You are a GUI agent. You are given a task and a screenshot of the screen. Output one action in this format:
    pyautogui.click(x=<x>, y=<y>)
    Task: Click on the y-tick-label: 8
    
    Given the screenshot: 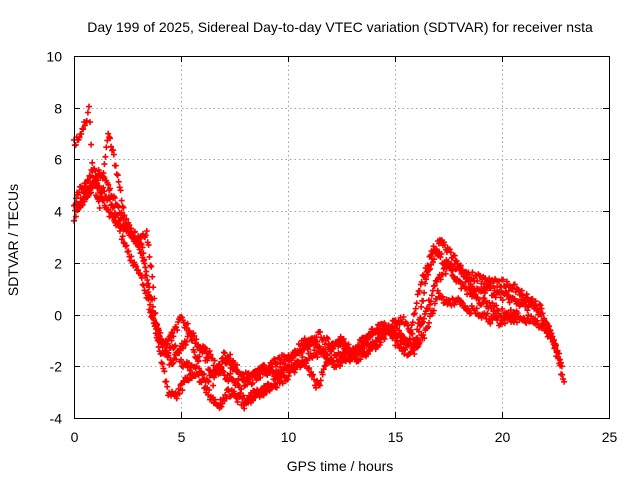 What is the action you would take?
    pyautogui.click(x=58, y=109)
    